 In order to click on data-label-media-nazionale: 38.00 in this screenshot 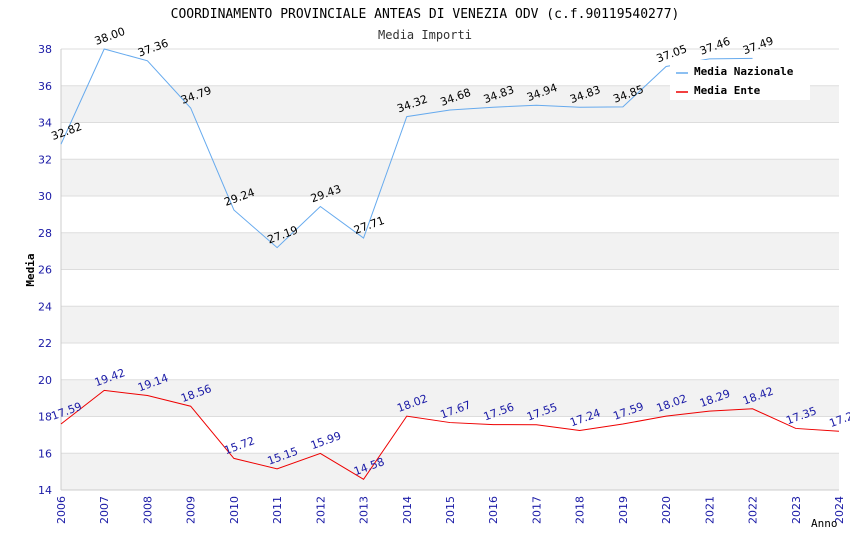, I will do `click(110, 36)`.